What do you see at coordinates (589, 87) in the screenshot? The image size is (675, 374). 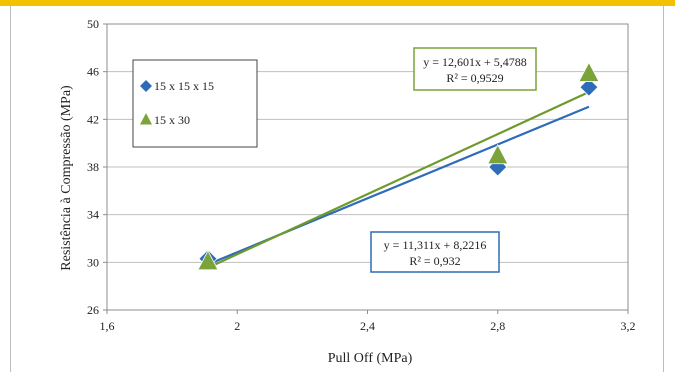 I see `data-point-diamond` at bounding box center [589, 87].